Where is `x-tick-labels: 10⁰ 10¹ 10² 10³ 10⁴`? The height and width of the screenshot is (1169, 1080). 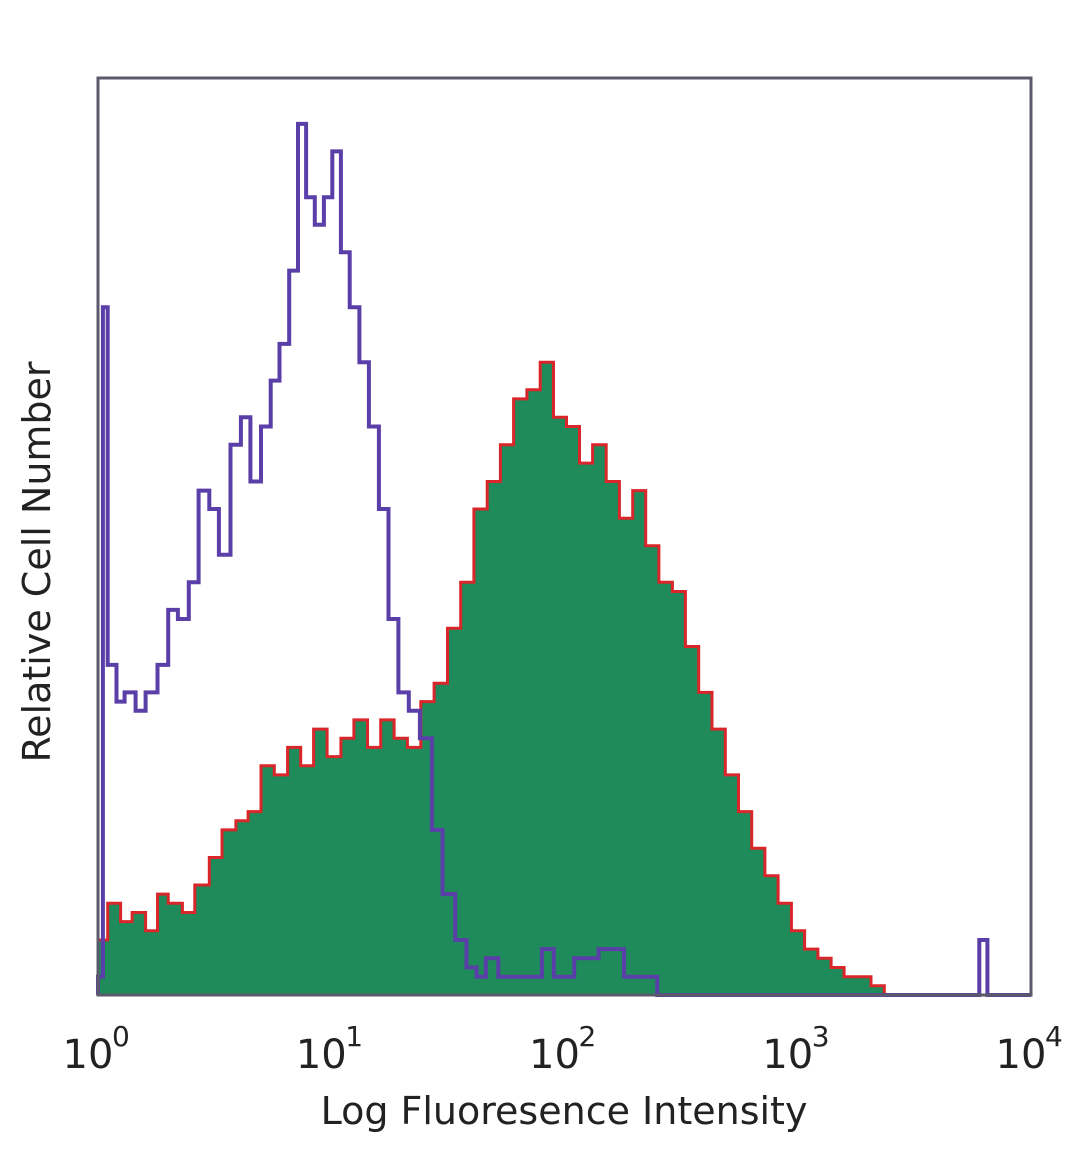
x-tick-labels: 10⁰ 10¹ 10² 10³ 10⁴ is located at coordinates (563, 1049).